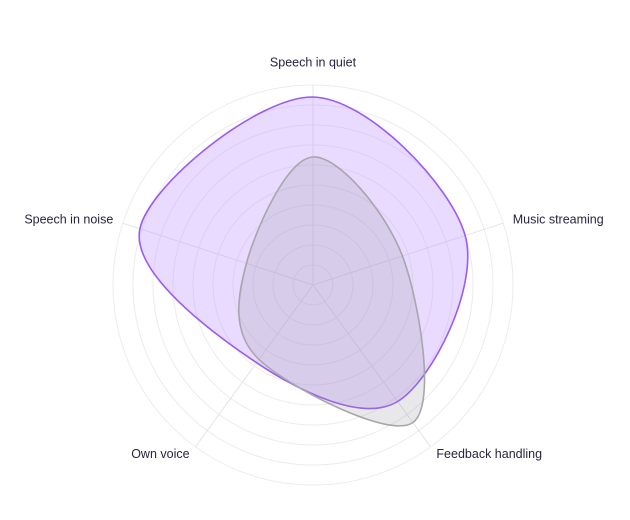  Describe the element at coordinates (558, 219) in the screenshot. I see `axis-label: Music streaming` at that location.